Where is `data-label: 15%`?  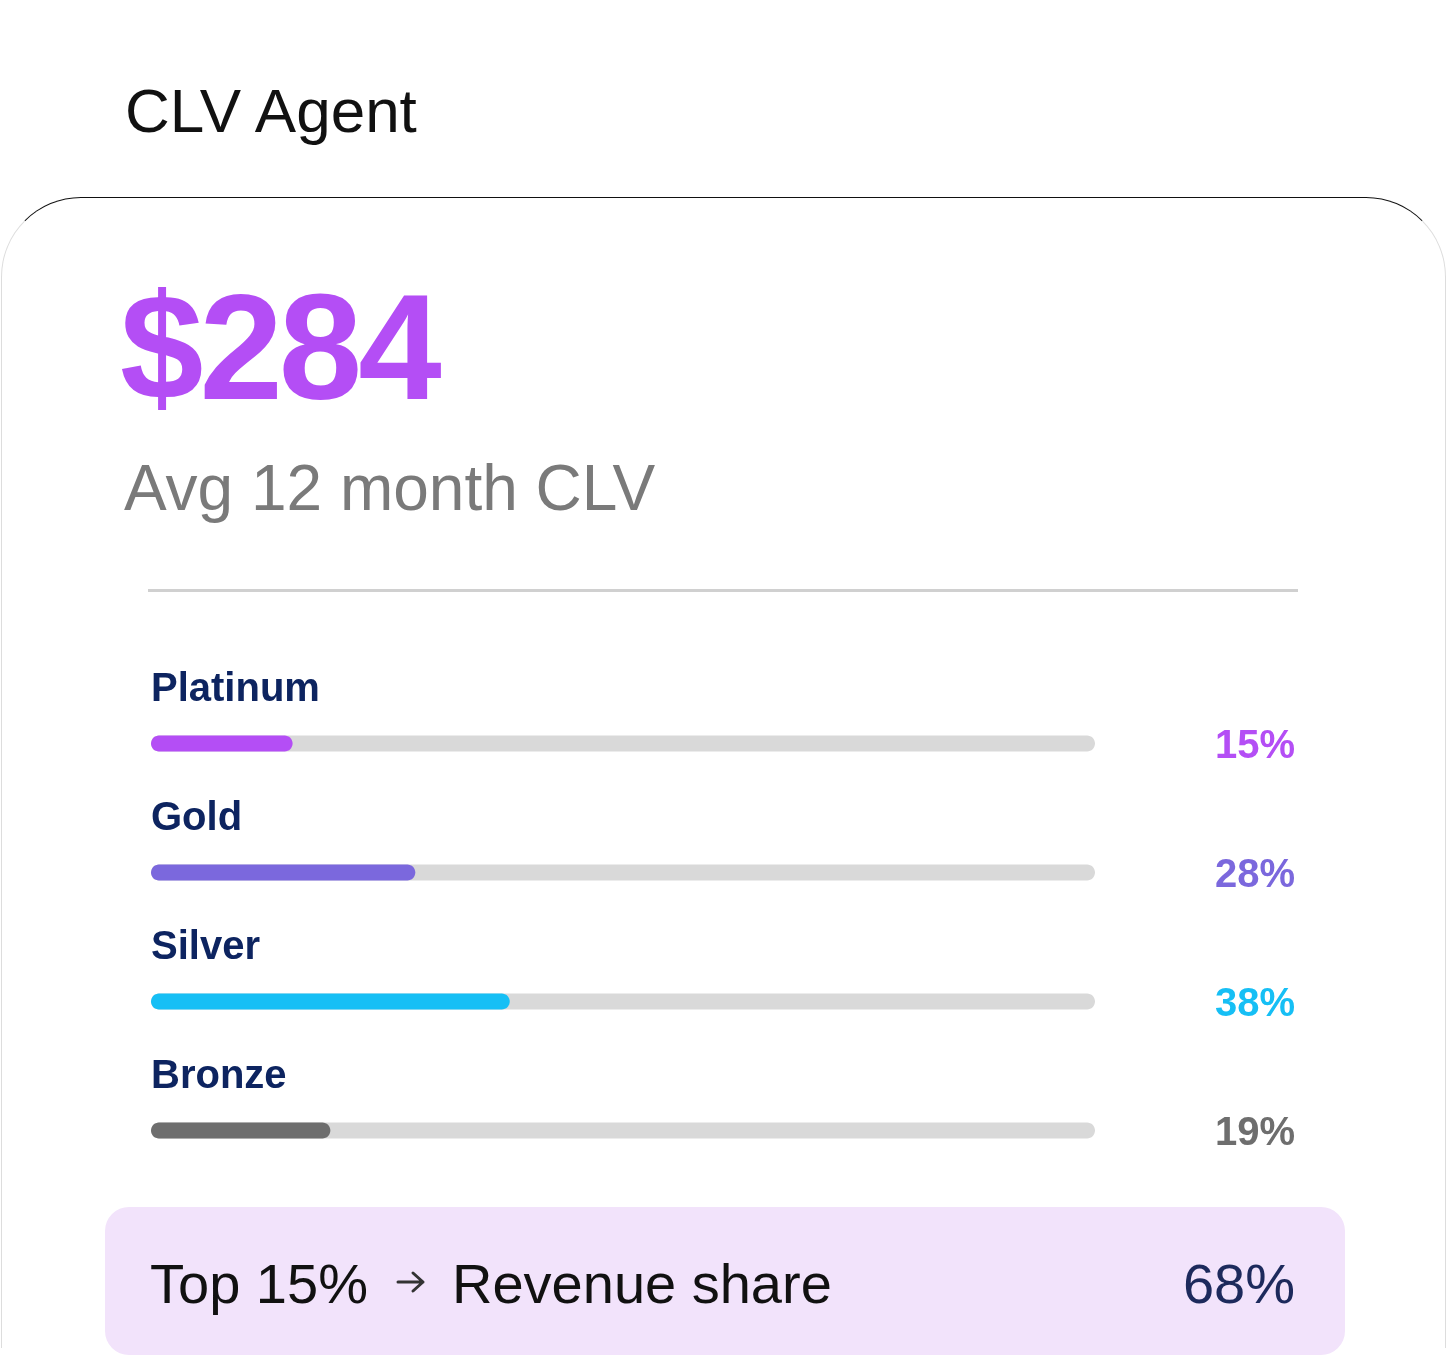
data-label: 15% is located at coordinates (1254, 743).